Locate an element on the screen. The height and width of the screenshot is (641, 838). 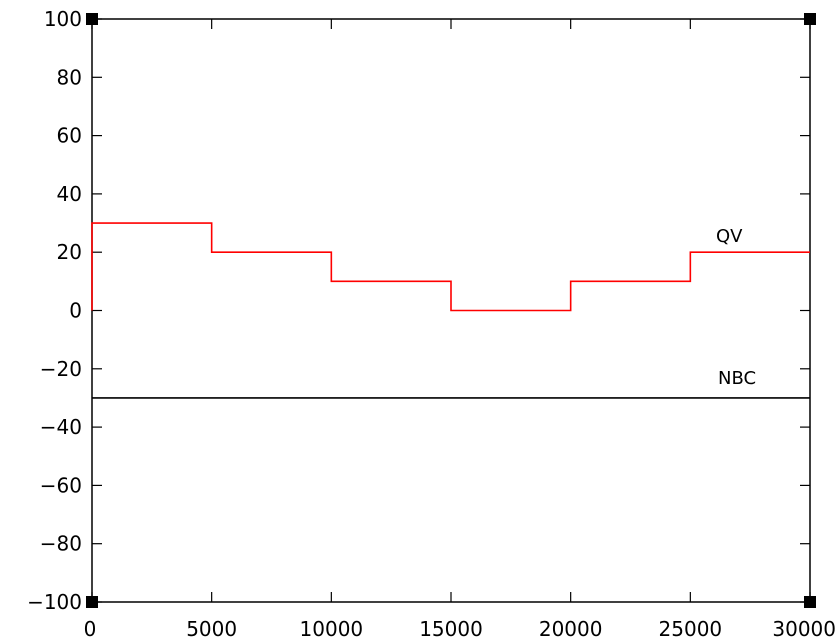
y-tick-label: 0 is located at coordinates (75, 311).